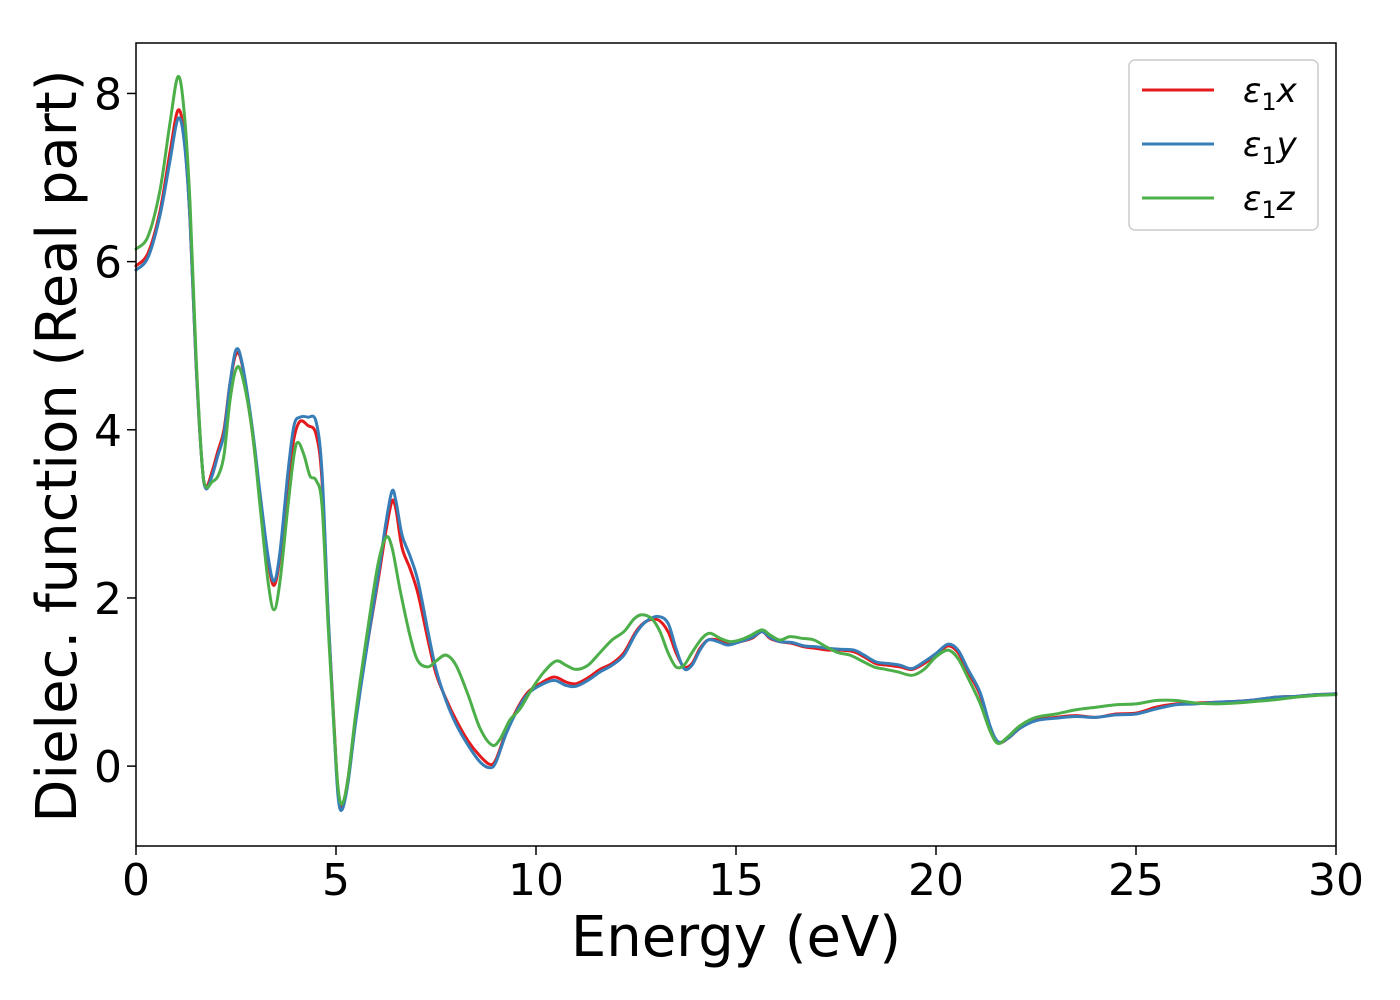 This screenshot has width=1400, height=1000. I want to click on x-axis: 0 5 10 15 20 25 30, so click(743, 876).